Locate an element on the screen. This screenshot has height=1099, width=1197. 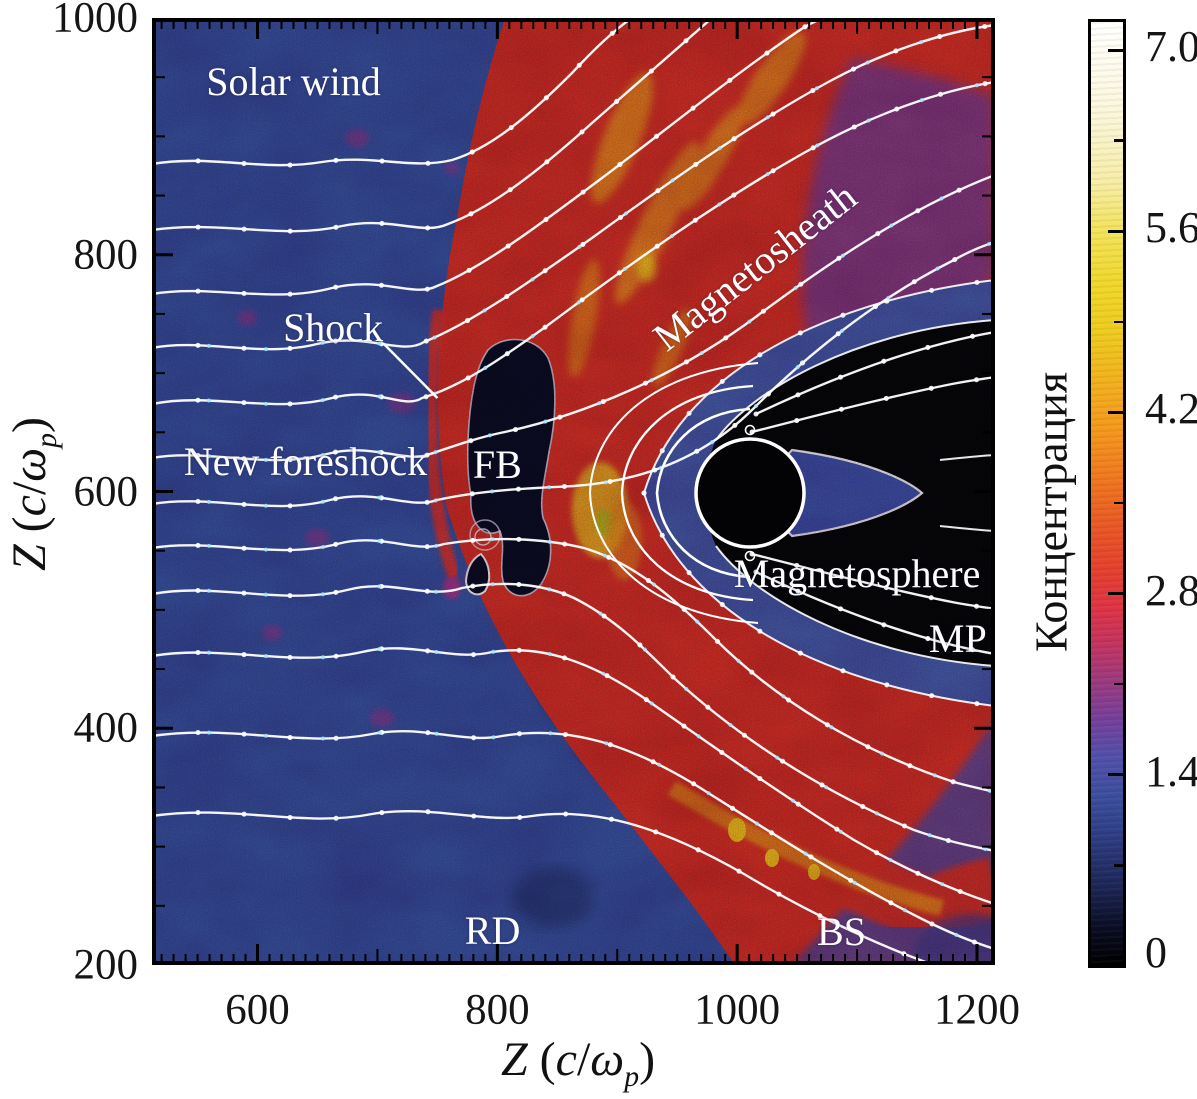
annotation-lines is located at coordinates (410, 370).